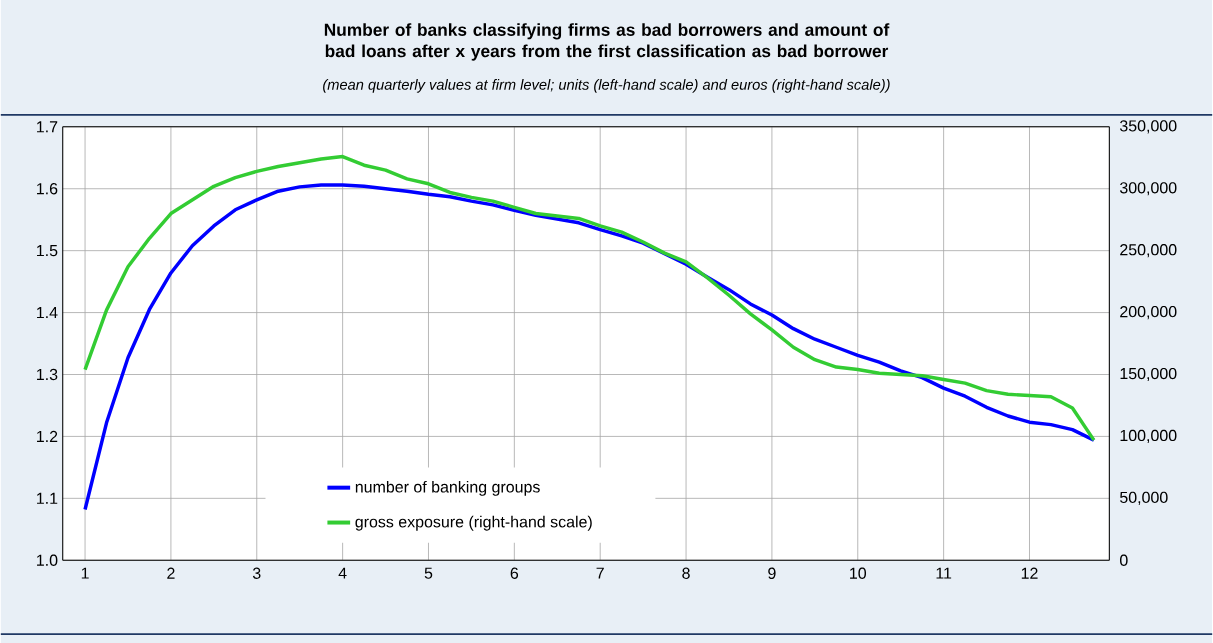 The width and height of the screenshot is (1213, 643). I want to click on x-tick-label: 12, so click(1029, 573).